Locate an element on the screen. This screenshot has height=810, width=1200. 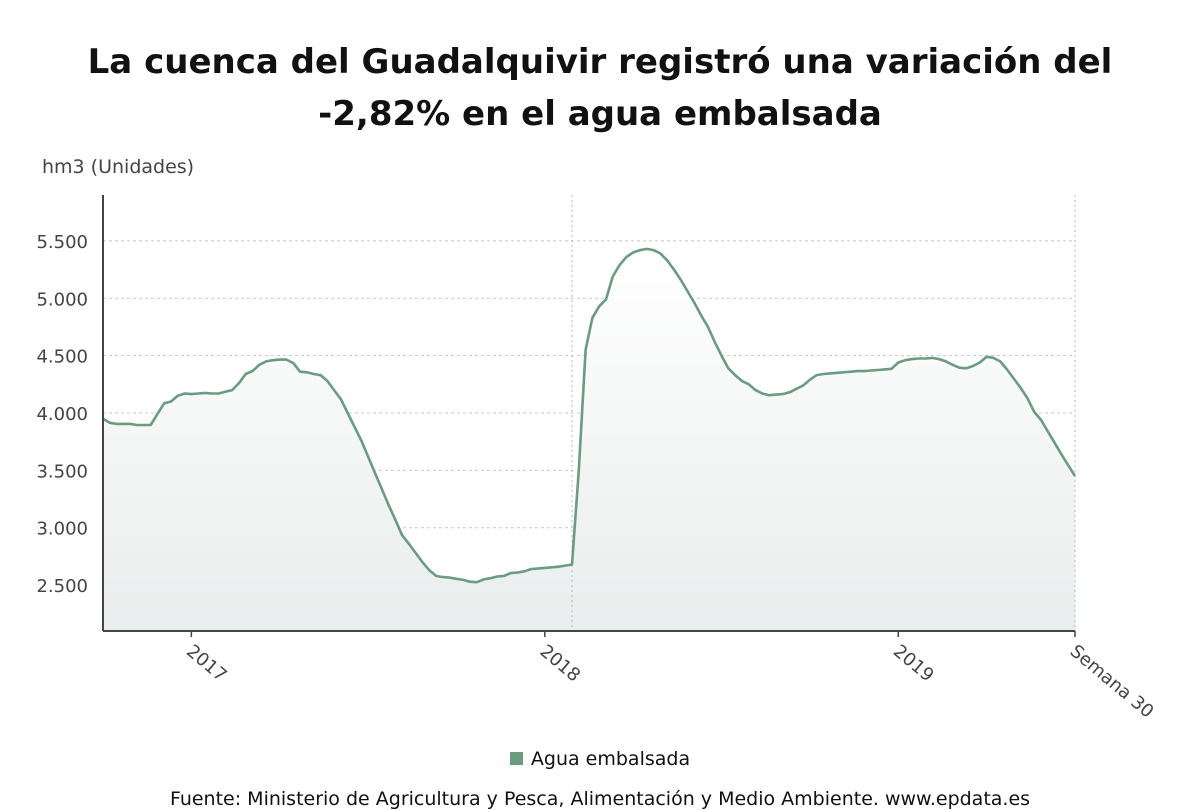
x-tick-labels: 2017 2018 2019 Semana 30 is located at coordinates (669, 682).